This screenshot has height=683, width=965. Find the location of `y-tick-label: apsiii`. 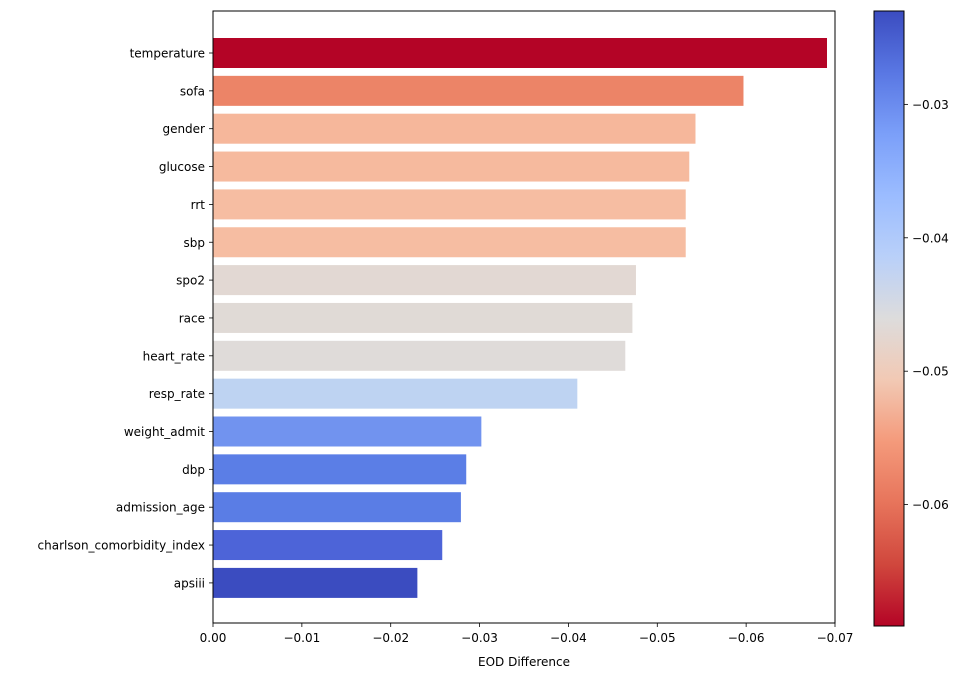

y-tick-label: apsiii is located at coordinates (189, 583).